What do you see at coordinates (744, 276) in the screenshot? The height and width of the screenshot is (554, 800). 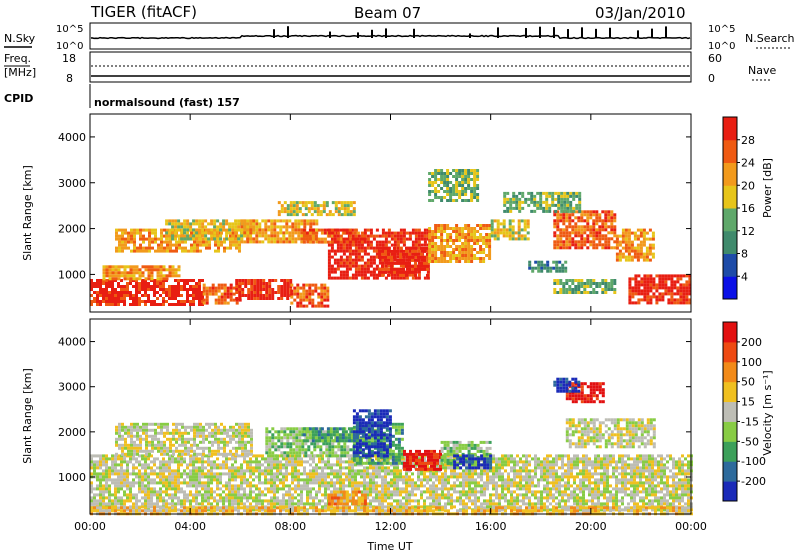 I see `colorbar-tick-label: 4` at bounding box center [744, 276].